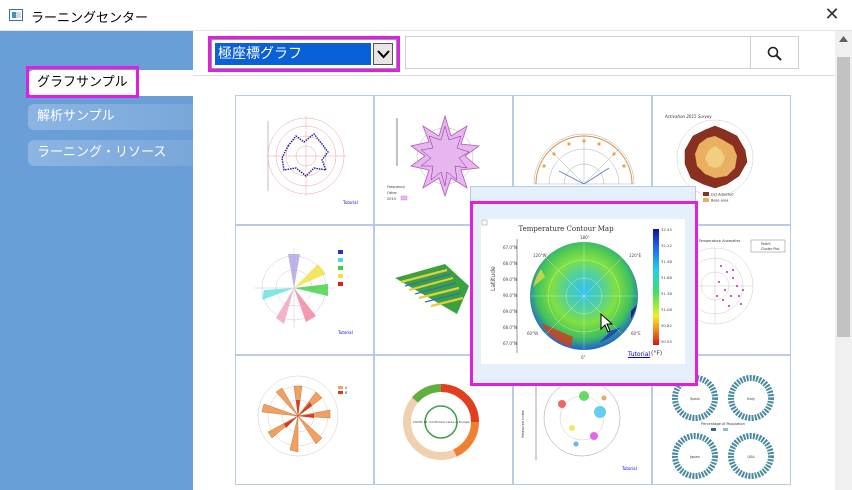  I want to click on scale-tick-6: 31.08, so click(666, 309).